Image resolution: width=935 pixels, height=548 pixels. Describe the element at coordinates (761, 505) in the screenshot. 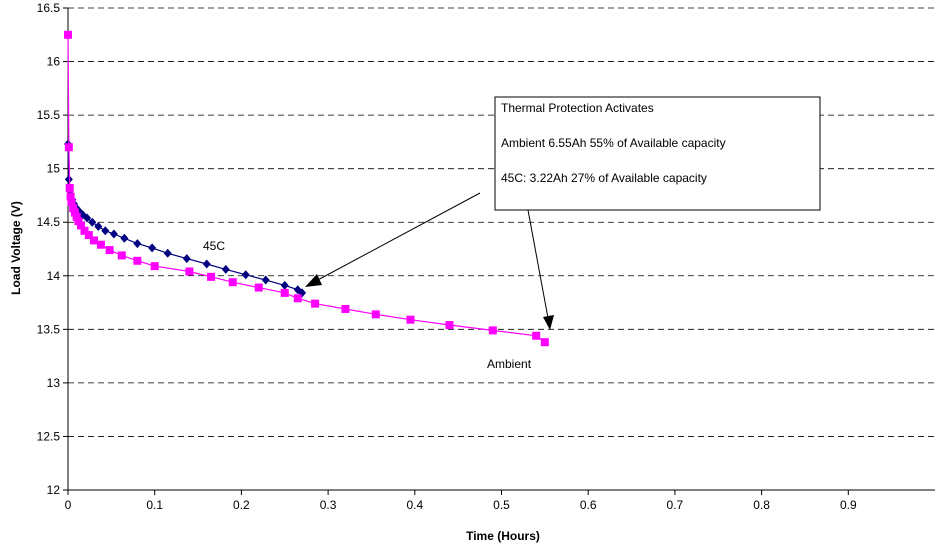

I see `x-tick-label: 0.8` at that location.